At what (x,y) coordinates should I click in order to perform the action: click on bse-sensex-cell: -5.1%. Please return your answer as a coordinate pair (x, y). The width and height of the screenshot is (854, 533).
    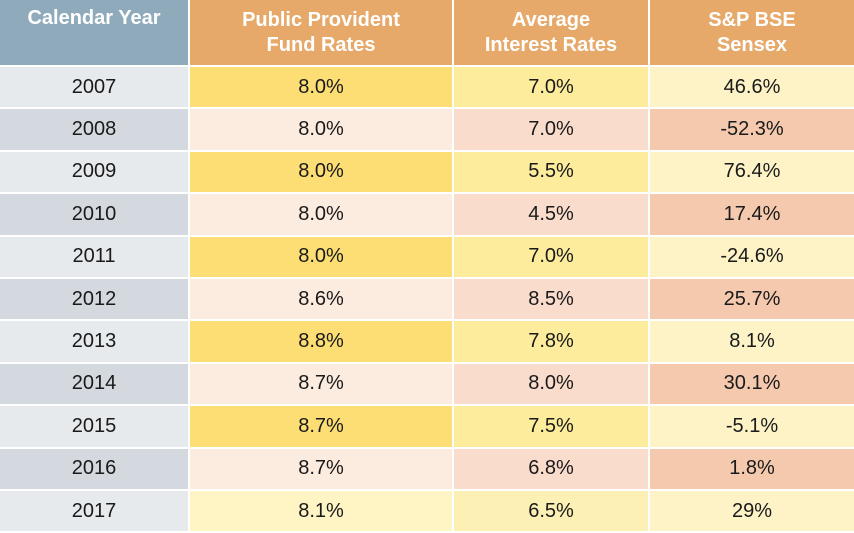
    Looking at the image, I should click on (752, 427).